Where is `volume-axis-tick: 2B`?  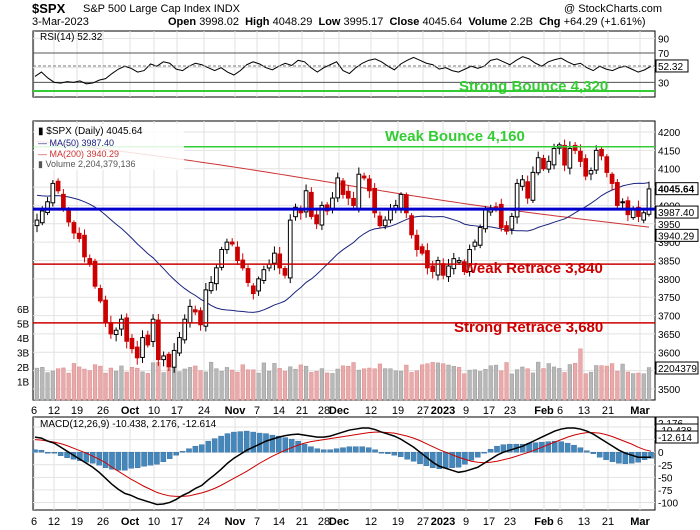 volume-axis-tick: 2B is located at coordinates (23, 368).